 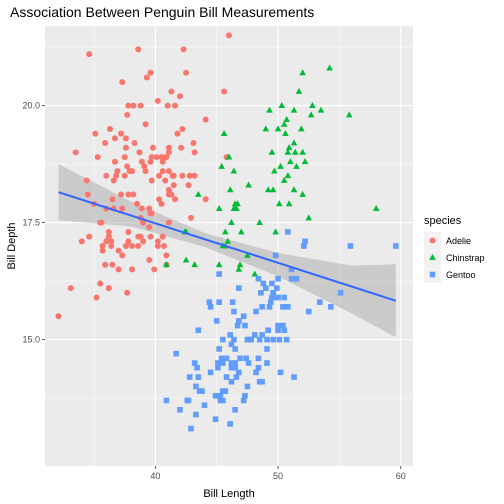 I want to click on y-tick-label: 15.0, so click(x=31, y=340).